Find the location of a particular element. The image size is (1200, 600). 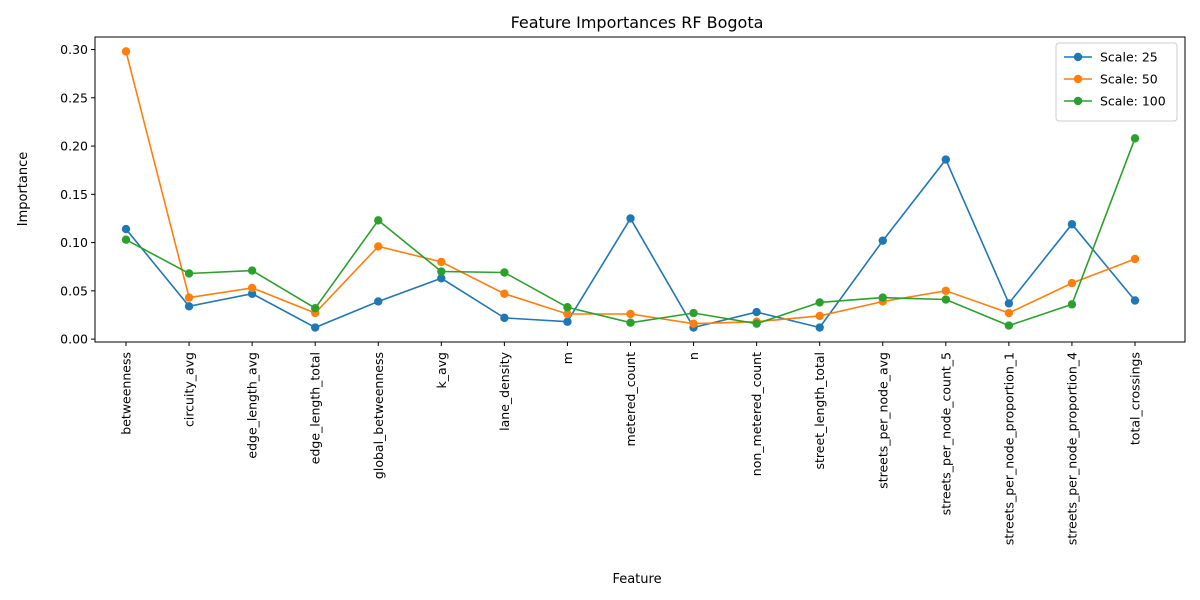

x-tick-label: lane_density is located at coordinates (504, 390).